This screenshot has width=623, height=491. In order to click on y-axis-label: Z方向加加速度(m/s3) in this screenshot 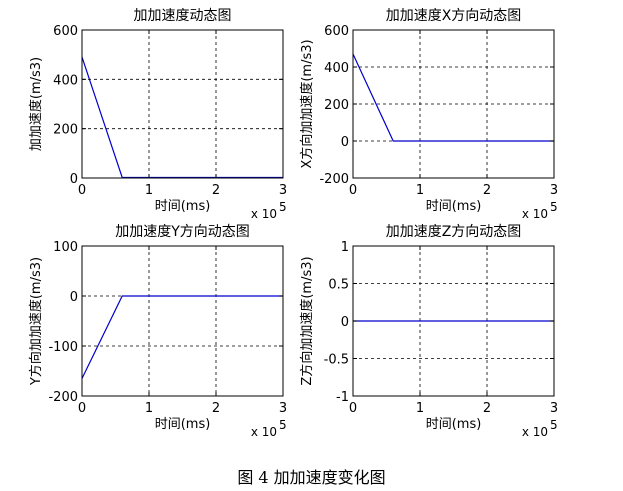, I will do `click(307, 320)`.